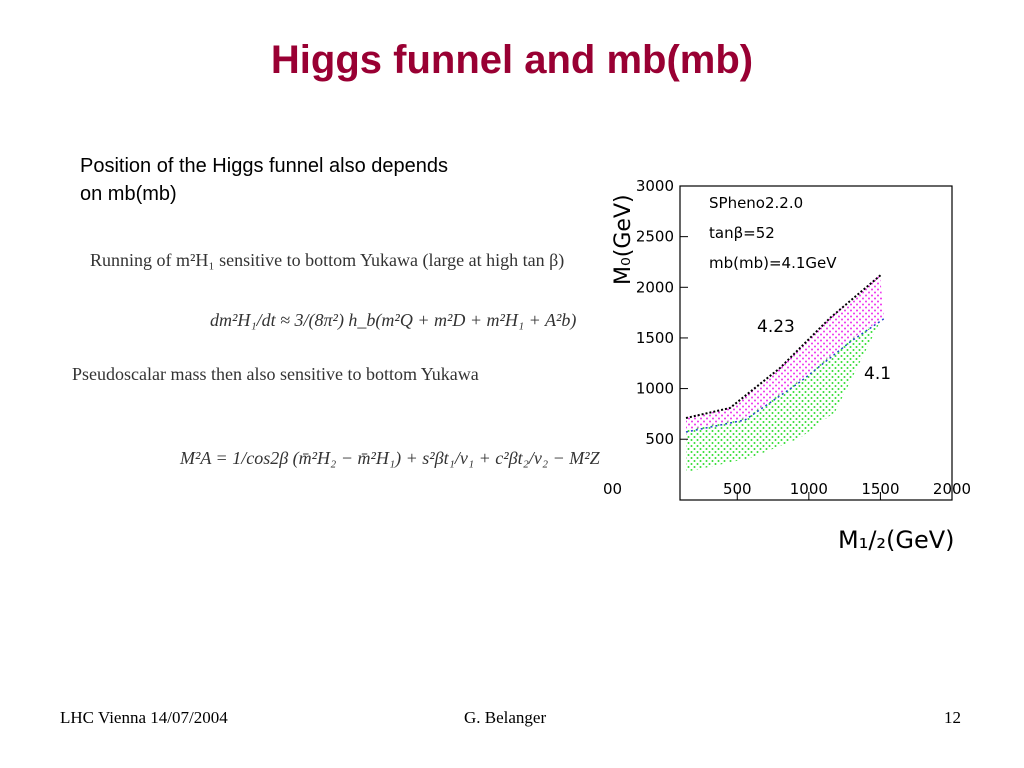 The height and width of the screenshot is (768, 1024). I want to click on footer-center: G. Belanger, so click(505, 717).